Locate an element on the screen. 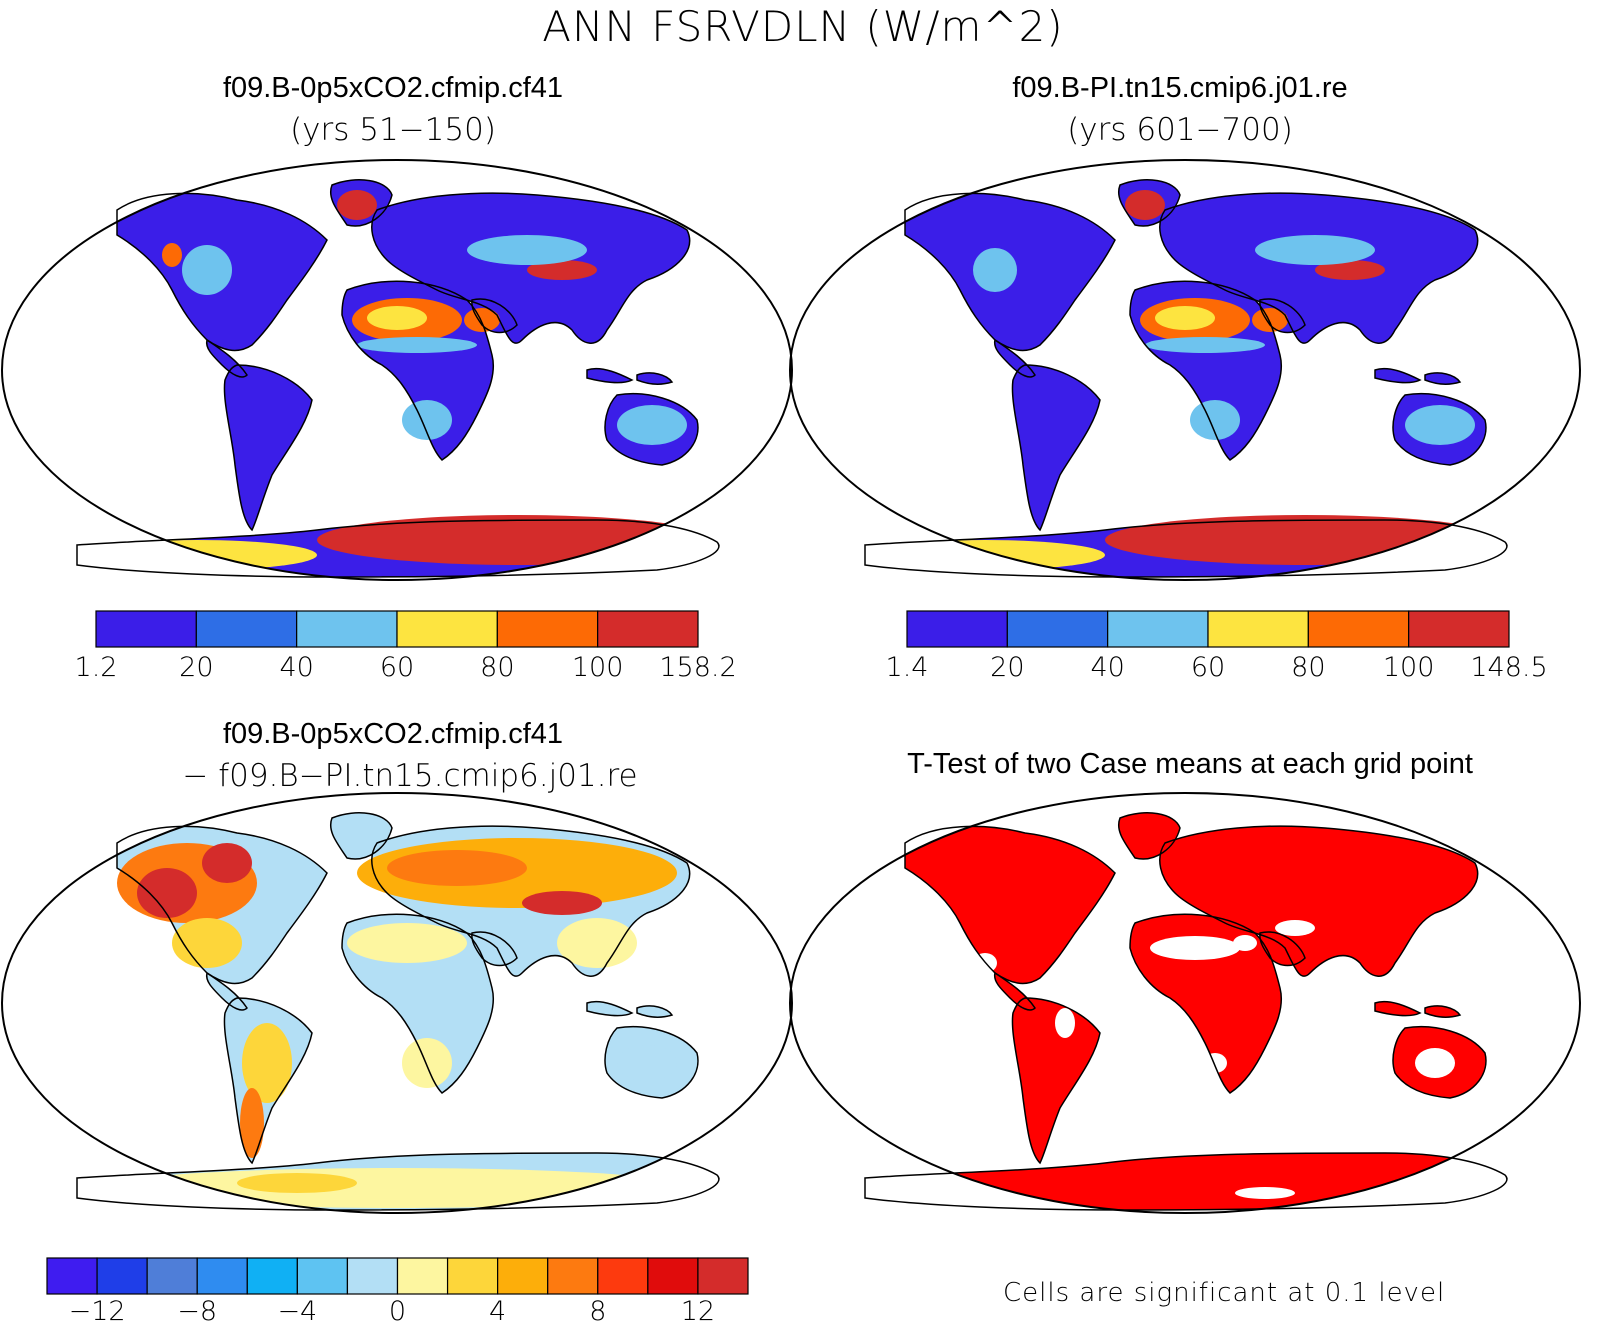 Image resolution: width=1606 pixels, height=1327 pixels. colorbar-tick-label: −8 is located at coordinates (197, 1311).